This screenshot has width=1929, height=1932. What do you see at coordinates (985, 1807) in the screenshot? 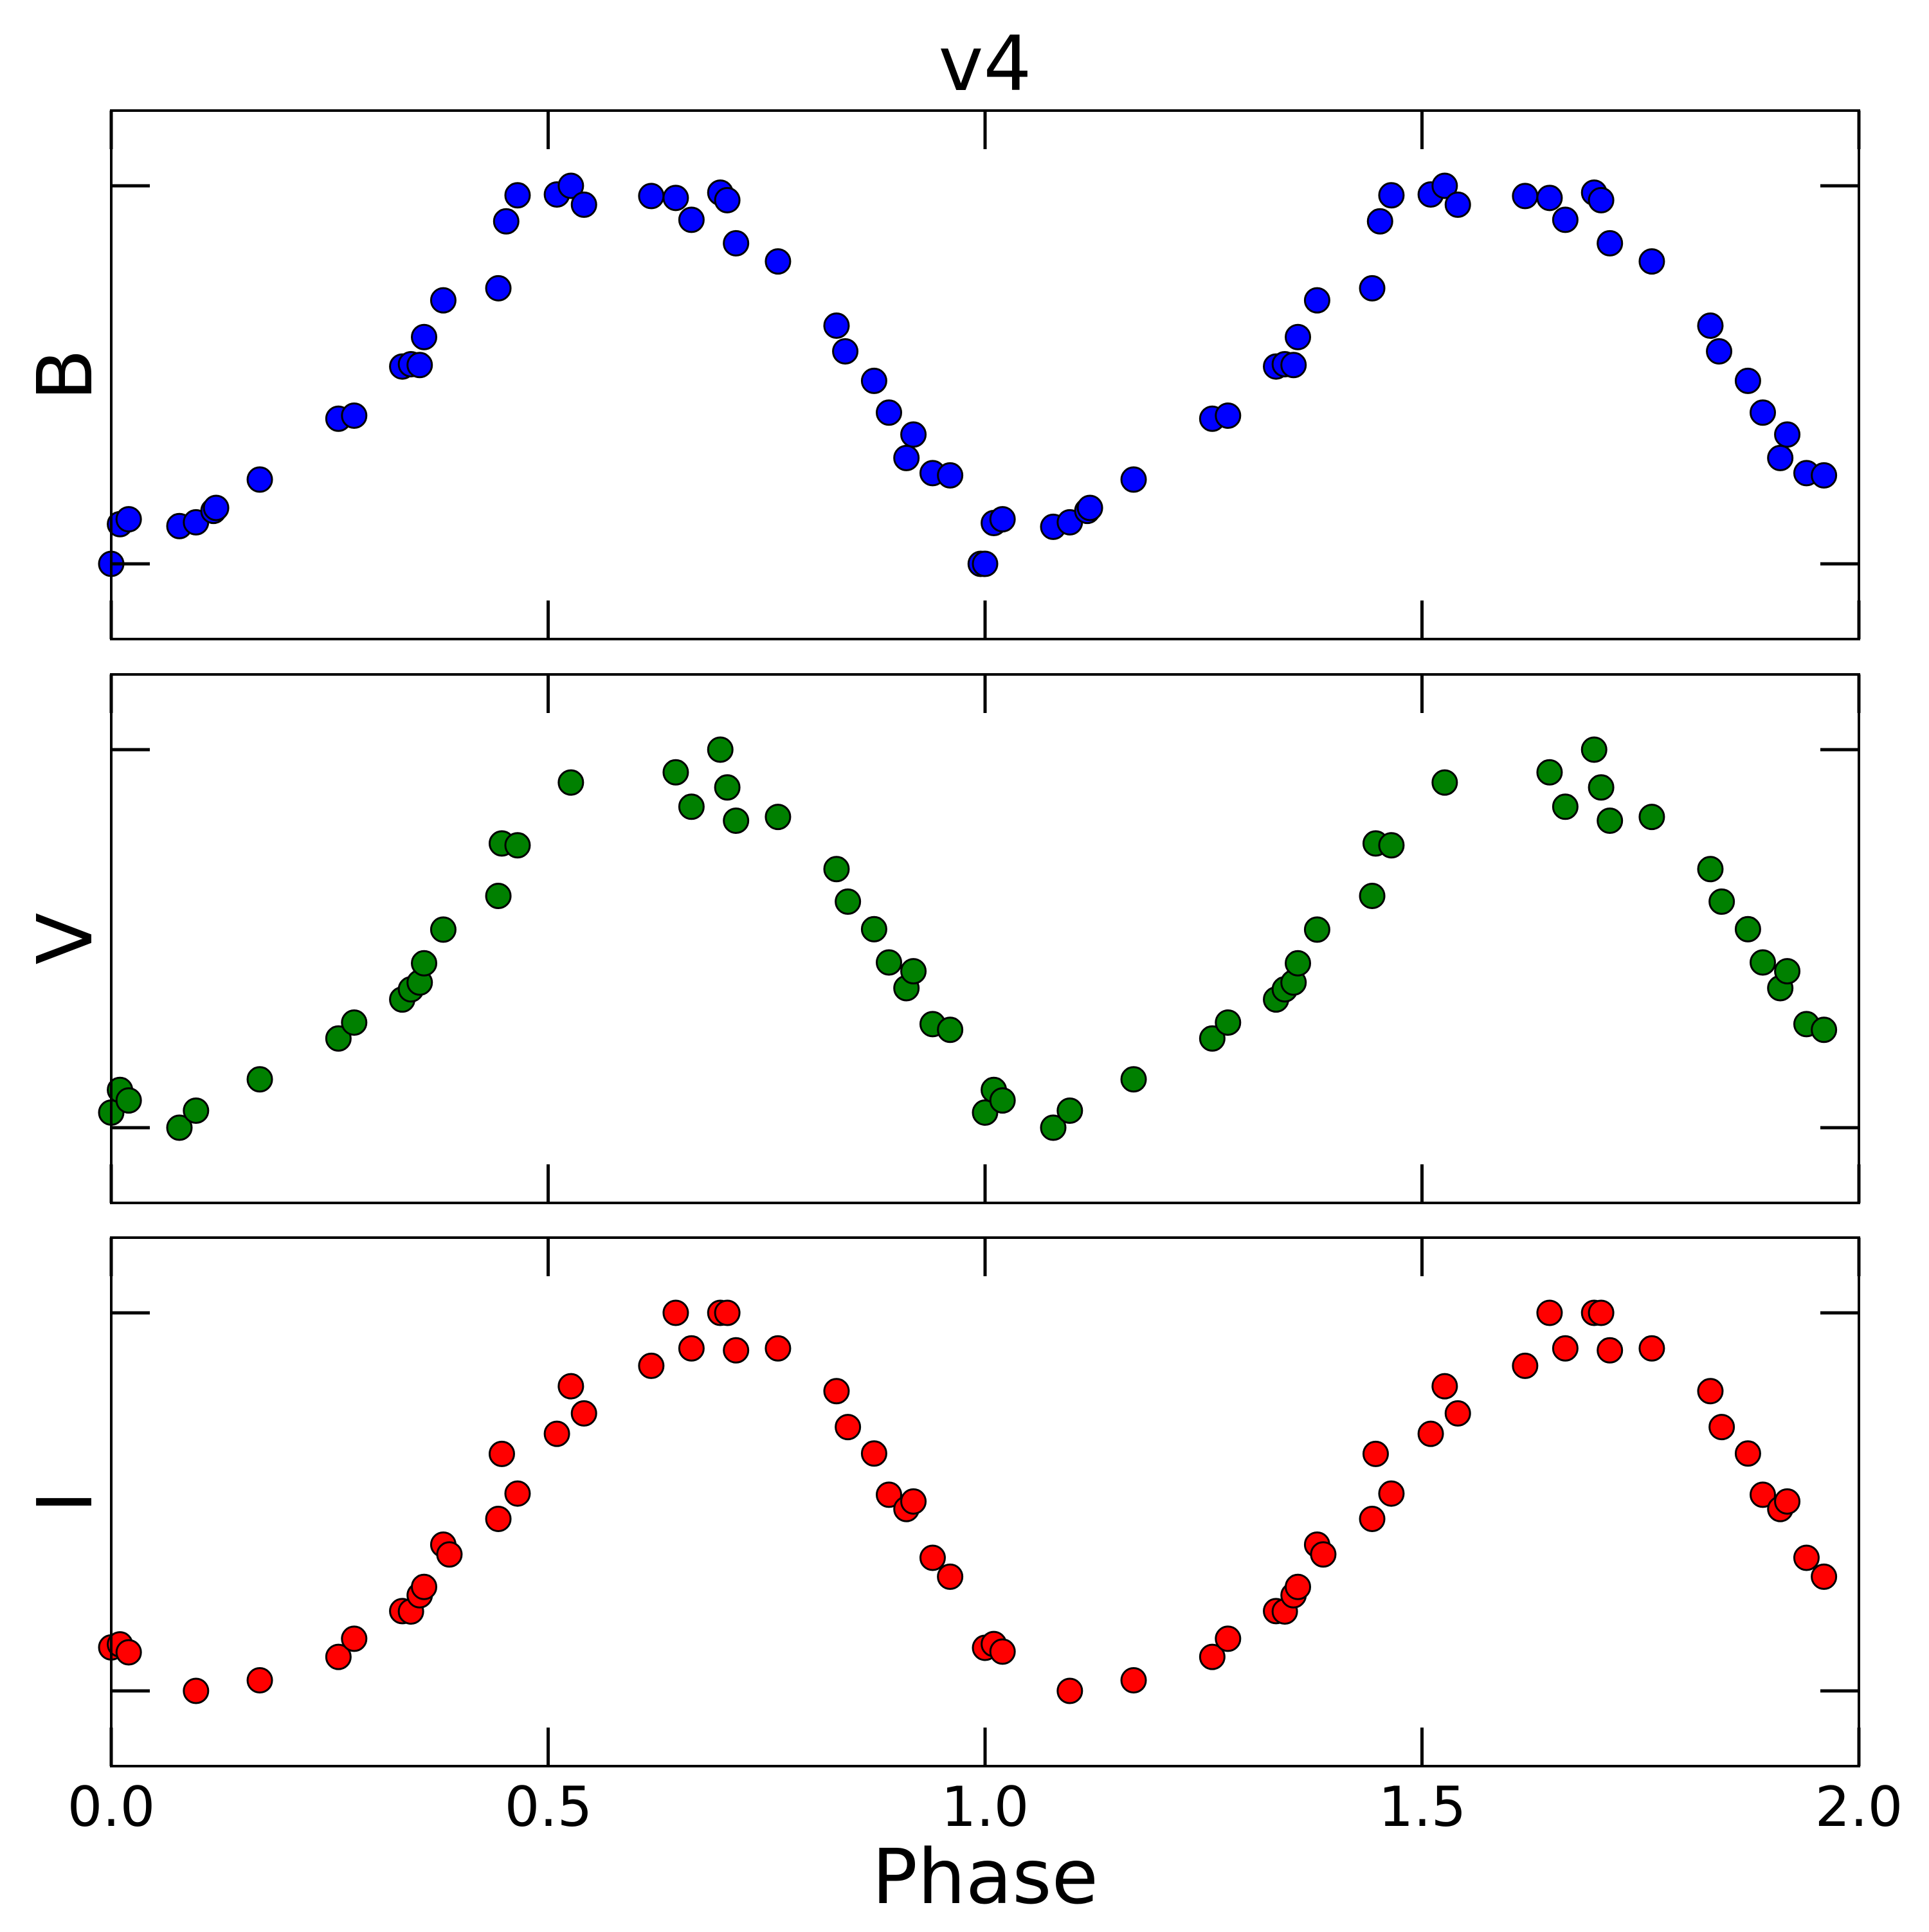
I see `x-tick-labels: 0.0 0.5 1.0 1.5 2.0` at bounding box center [985, 1807].